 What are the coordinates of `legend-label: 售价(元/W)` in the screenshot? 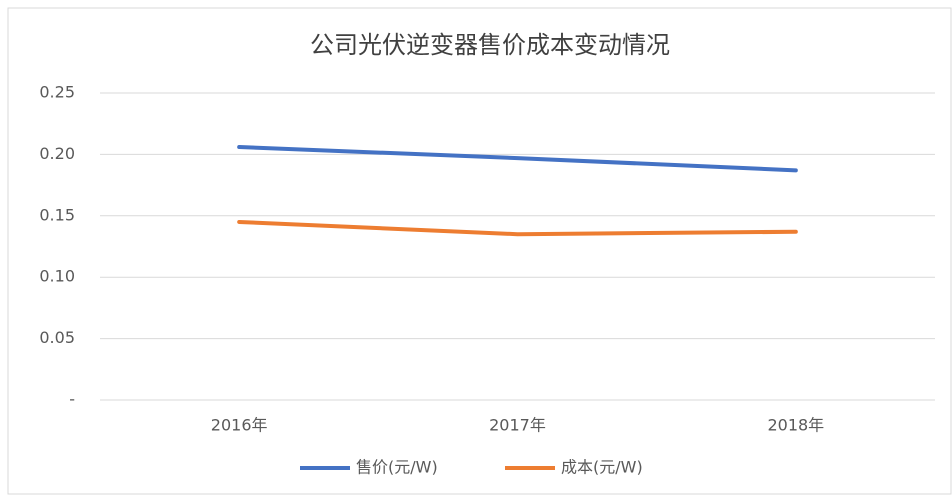 It's located at (397, 467).